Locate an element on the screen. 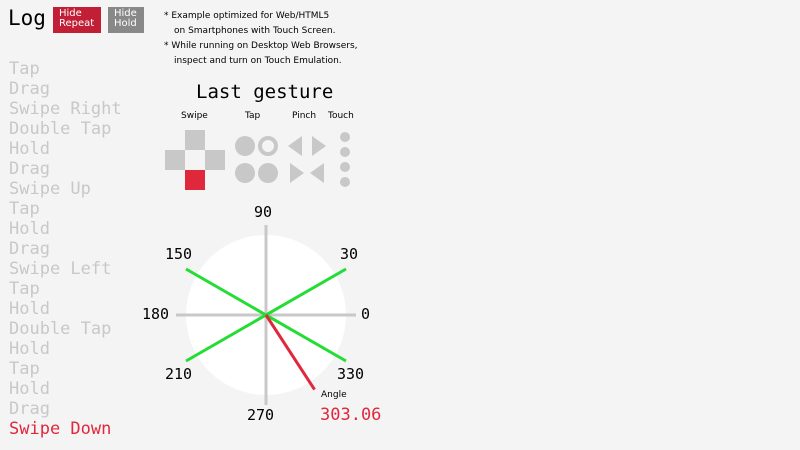 The width and height of the screenshot is (800, 450). tick-180: 180 is located at coordinates (156, 314).